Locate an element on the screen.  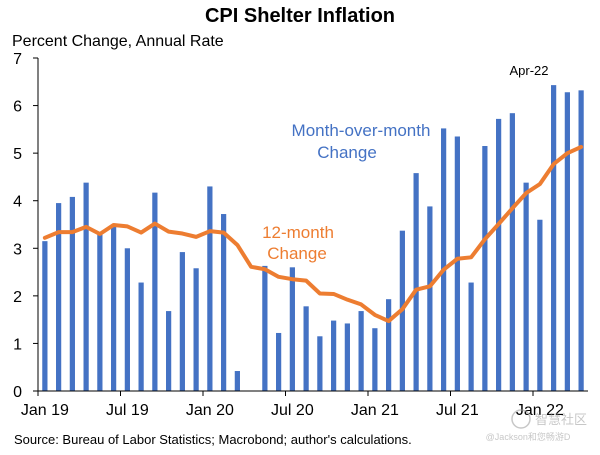
y-tick-label: 4 is located at coordinates (17, 202).